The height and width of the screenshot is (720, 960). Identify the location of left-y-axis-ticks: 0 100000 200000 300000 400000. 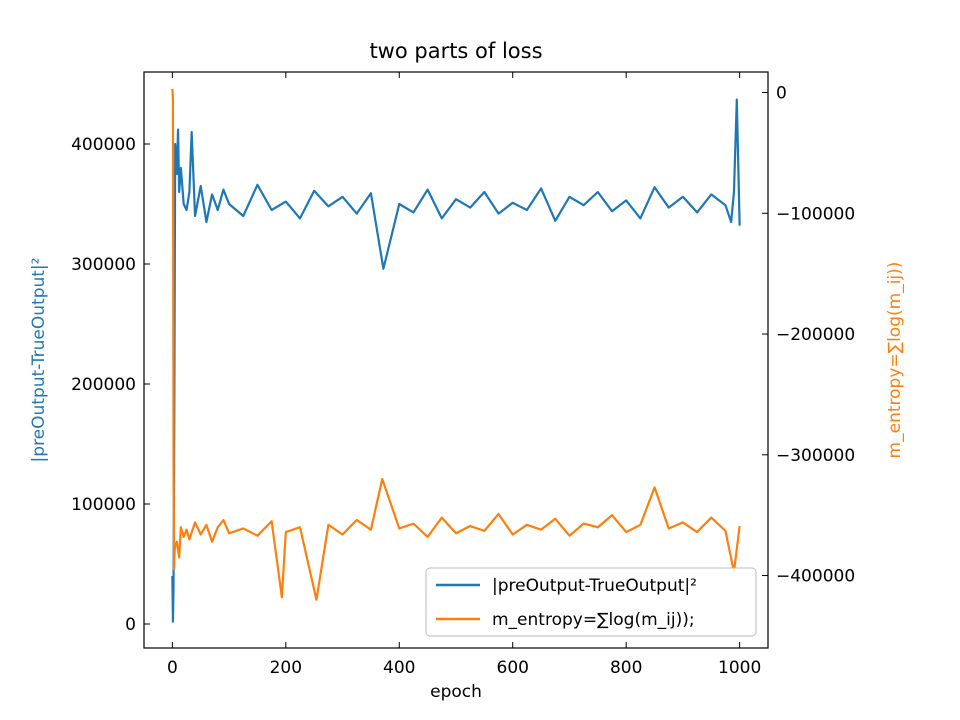
(110, 385).